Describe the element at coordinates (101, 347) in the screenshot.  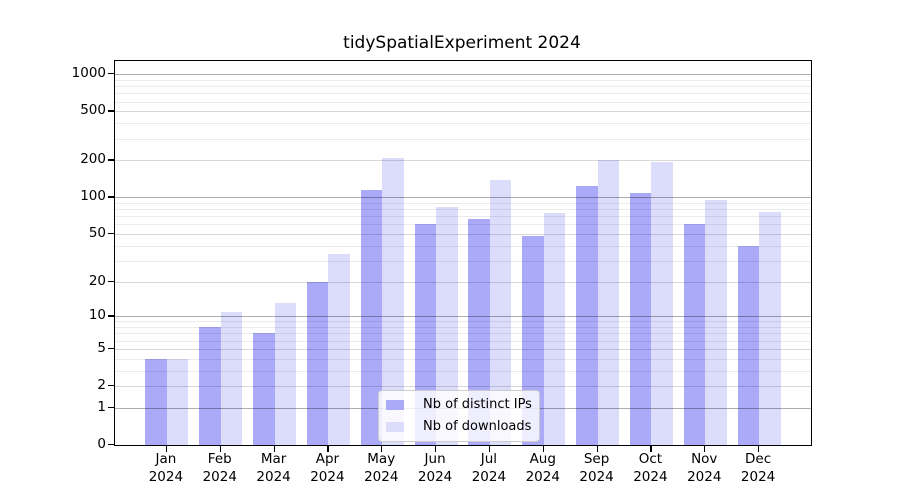
I see `y-tick-label: 5` at that location.